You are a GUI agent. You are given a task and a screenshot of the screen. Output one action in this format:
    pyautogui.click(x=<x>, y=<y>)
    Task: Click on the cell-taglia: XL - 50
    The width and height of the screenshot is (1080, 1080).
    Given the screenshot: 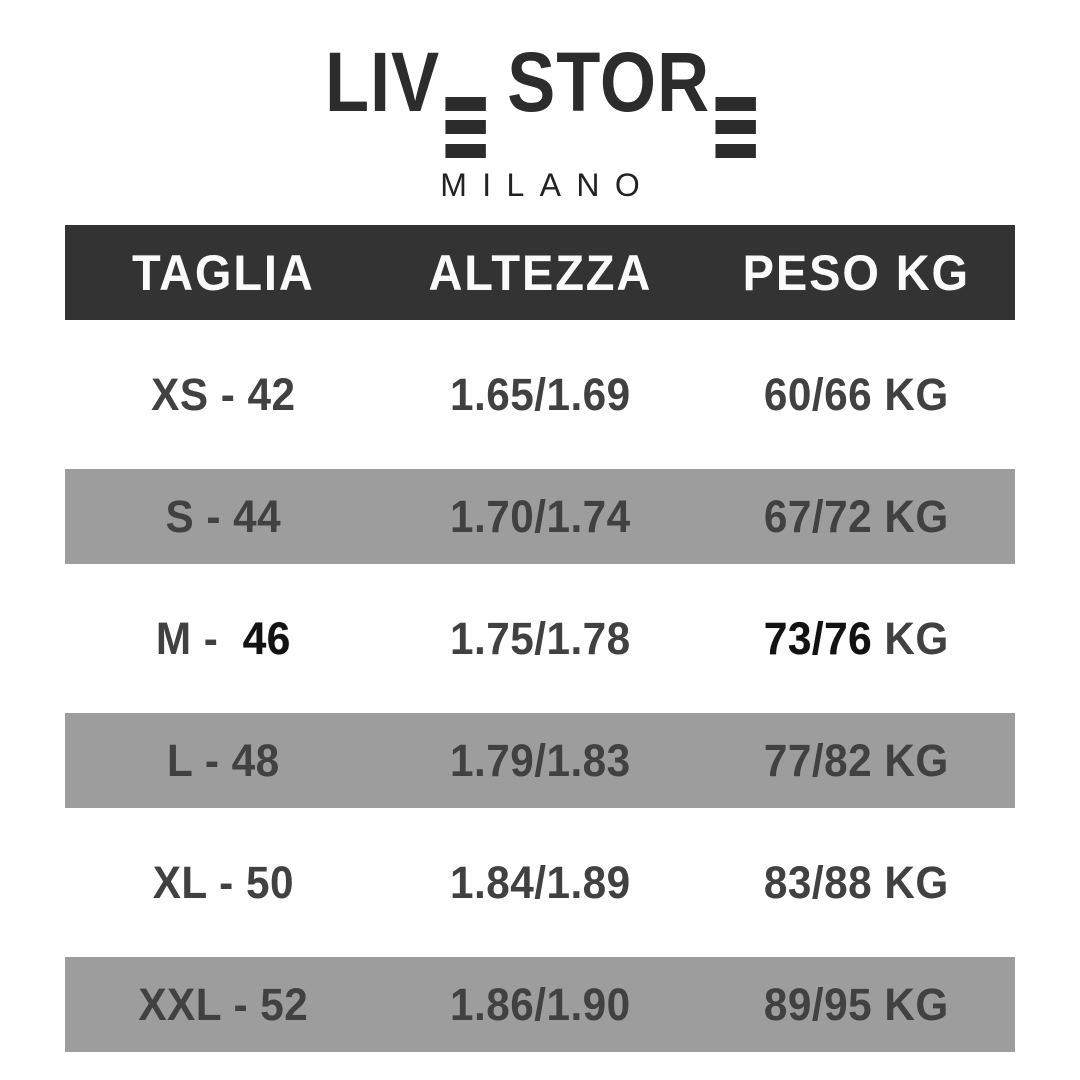 What is the action you would take?
    pyautogui.click(x=223, y=882)
    